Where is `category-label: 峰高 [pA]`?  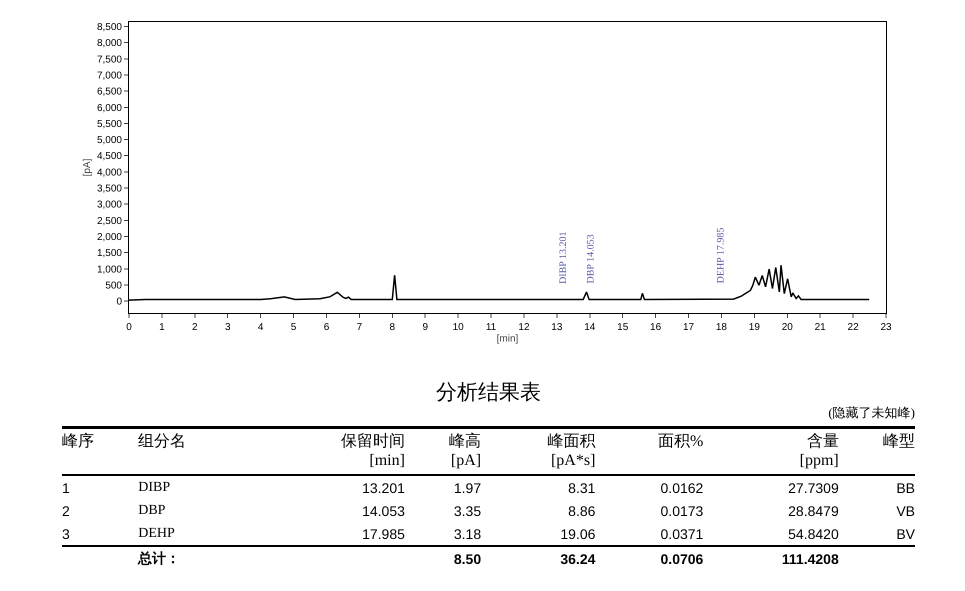
category-label: 峰高 [pA] is located at coordinates (465, 451).